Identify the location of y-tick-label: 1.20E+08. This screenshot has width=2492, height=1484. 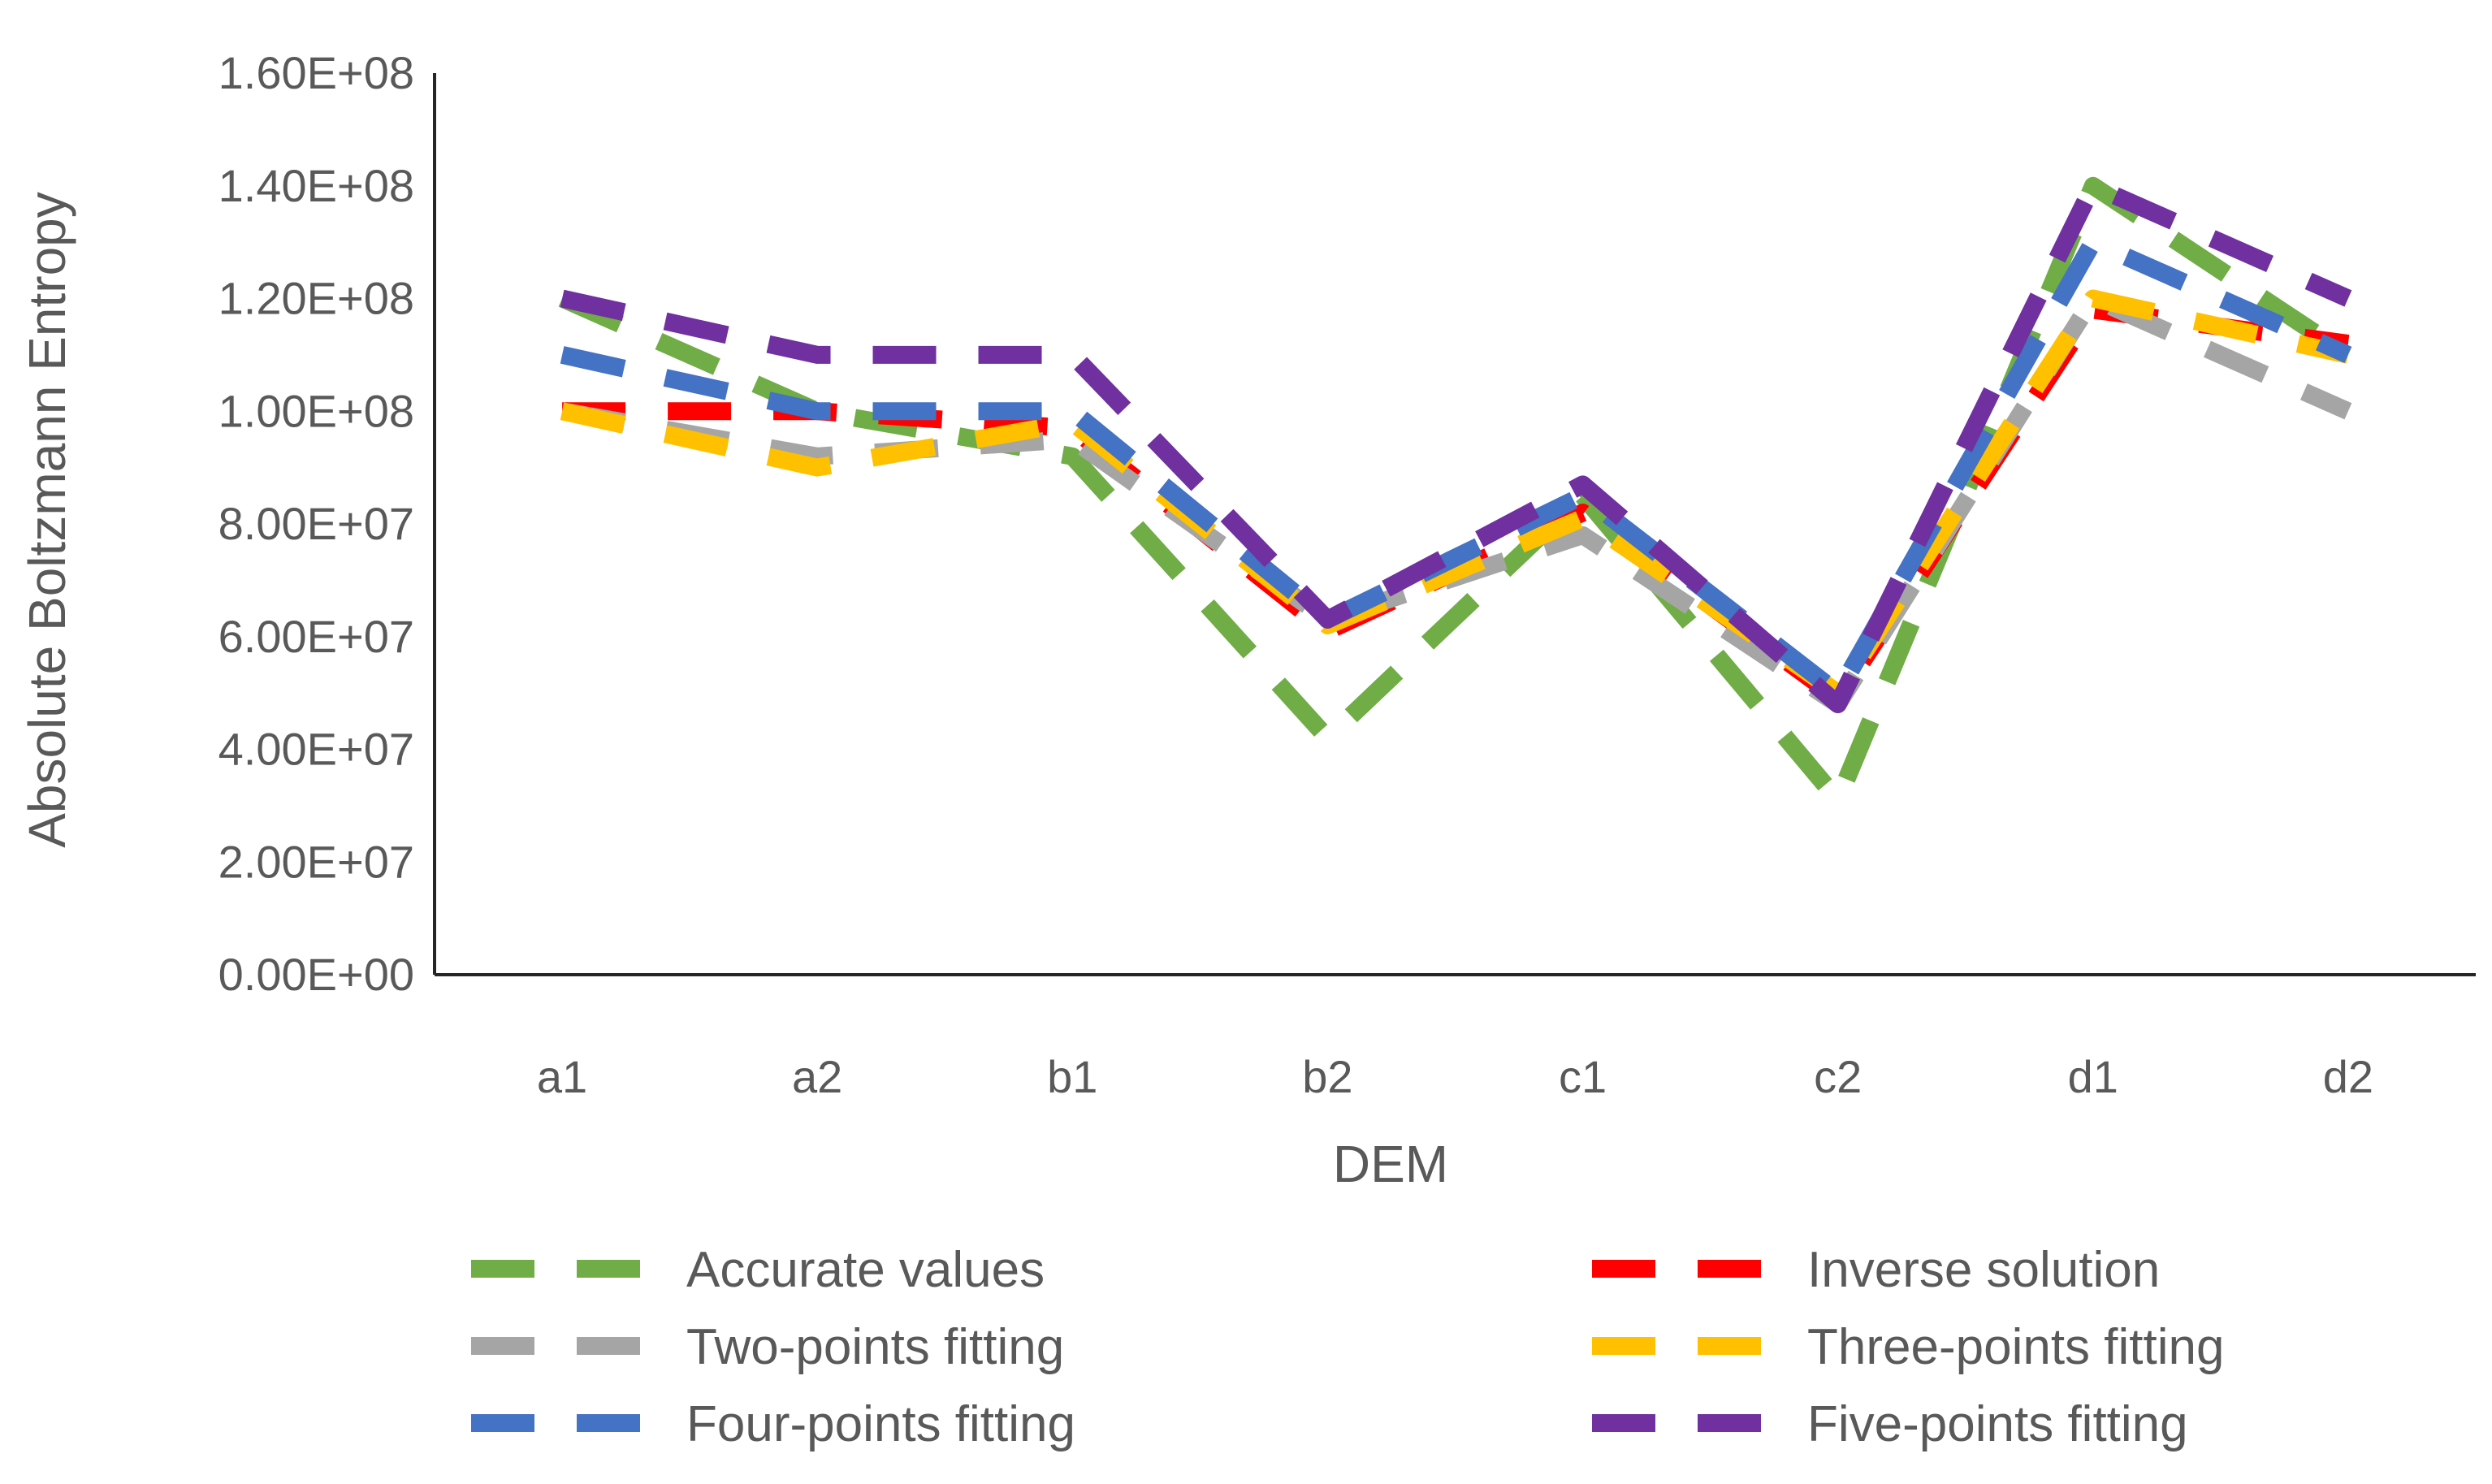
(316, 298).